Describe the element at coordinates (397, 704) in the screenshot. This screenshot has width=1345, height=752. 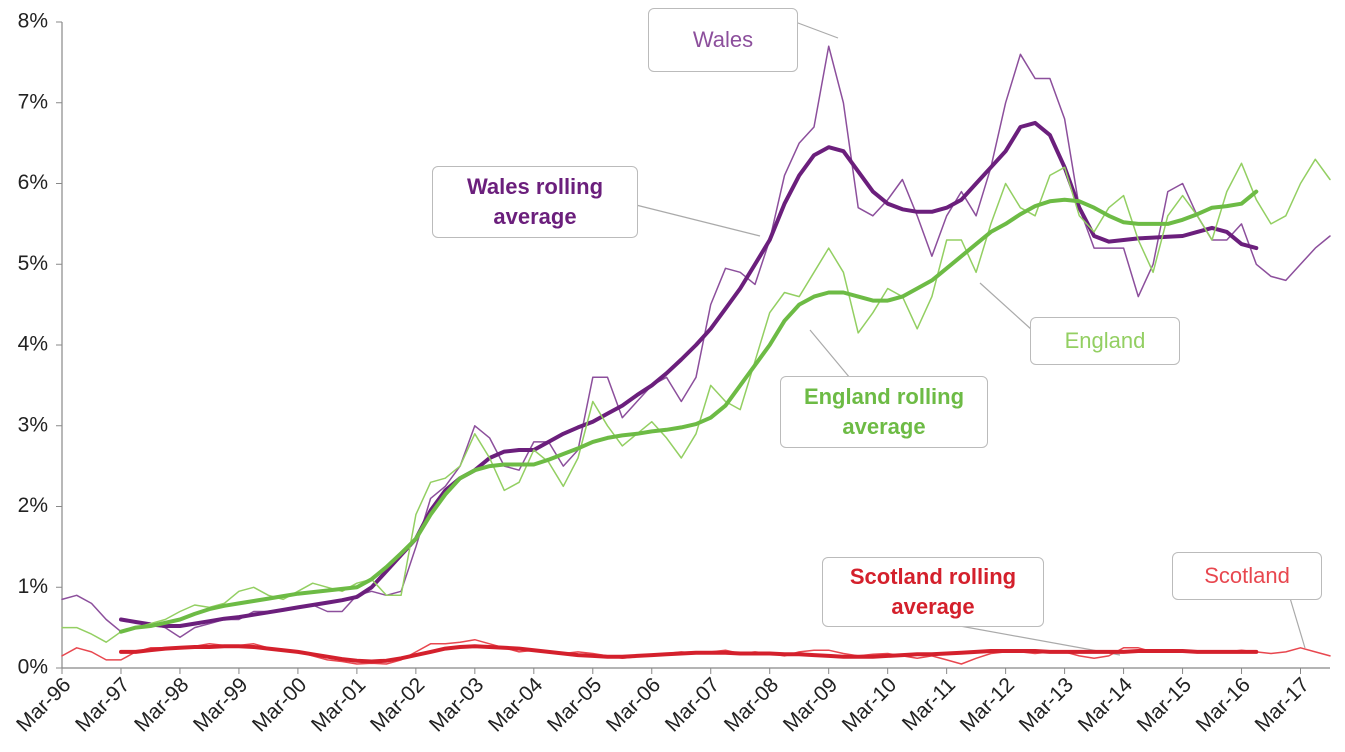
I see `x-tick-label: Mar-02` at that location.